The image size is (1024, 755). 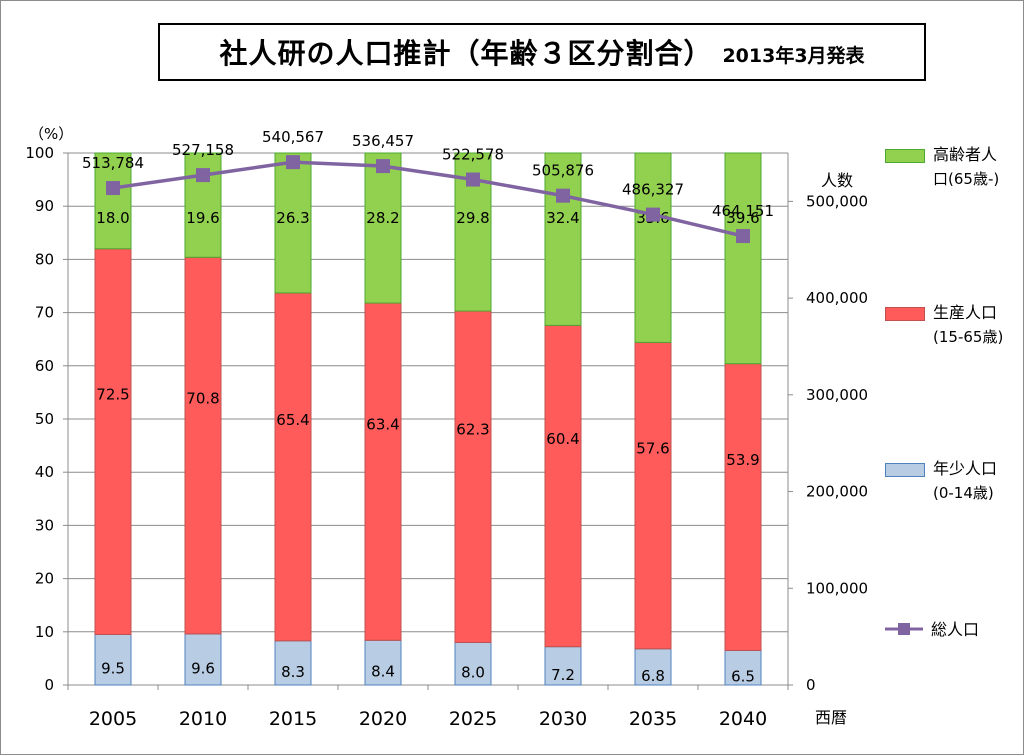 I want to click on chart-title-box: 社人研の人口推計（年齢３区分割合） 2013年3月発表, so click(x=542, y=52).